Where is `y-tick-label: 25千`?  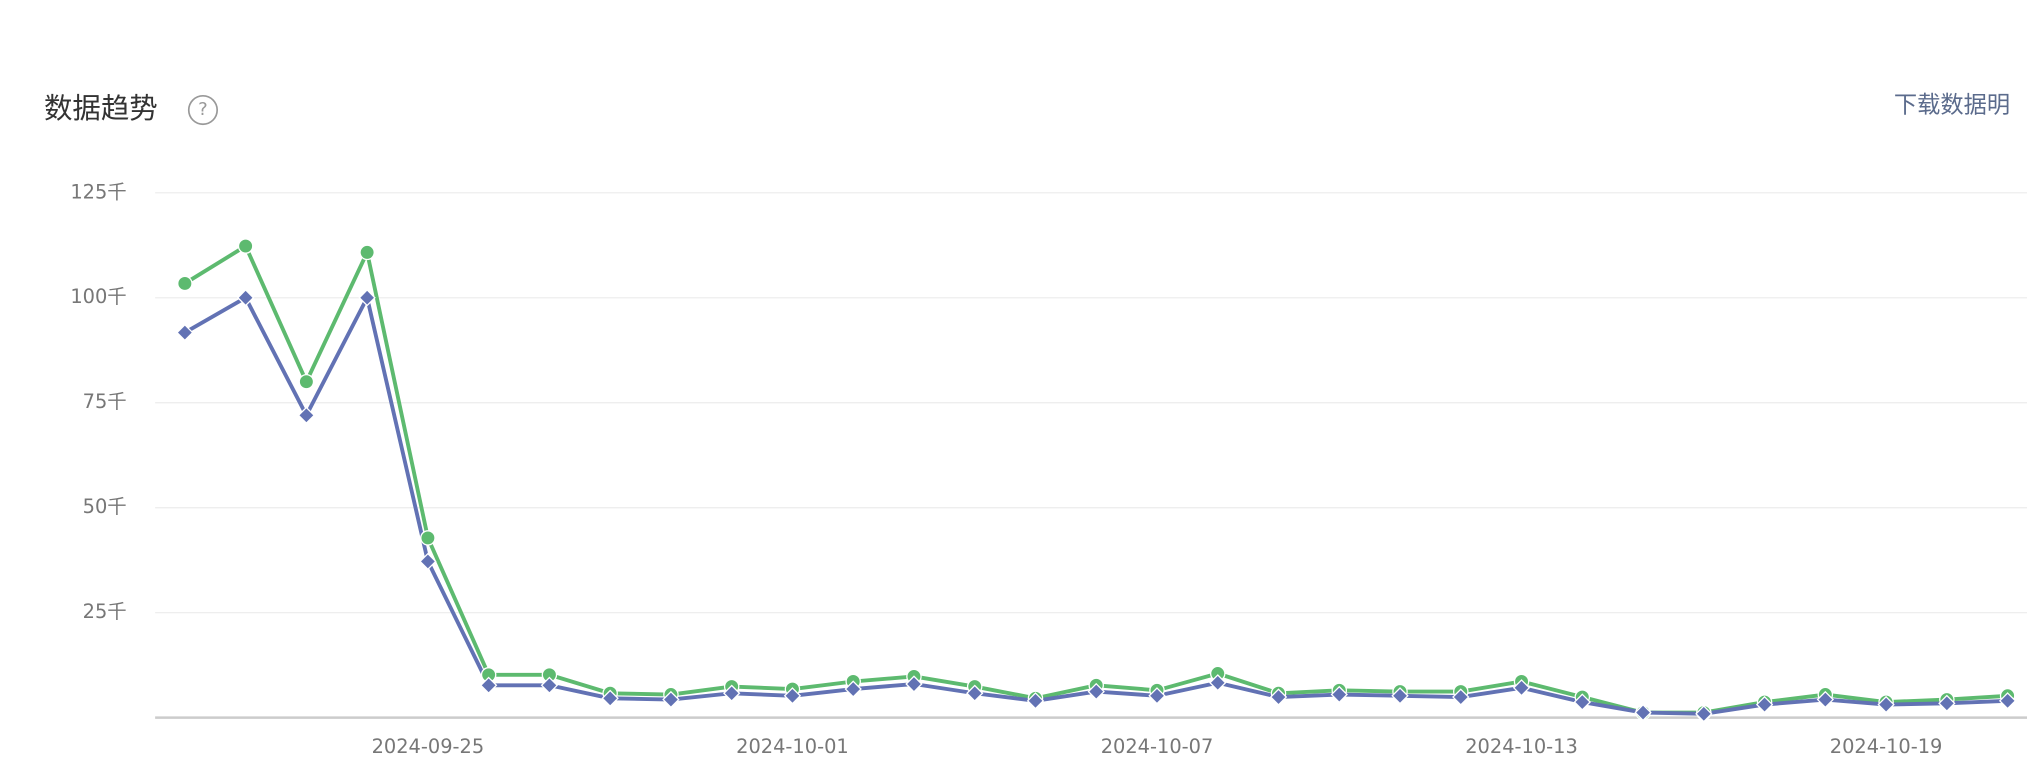 y-tick-label: 25千 is located at coordinates (105, 611).